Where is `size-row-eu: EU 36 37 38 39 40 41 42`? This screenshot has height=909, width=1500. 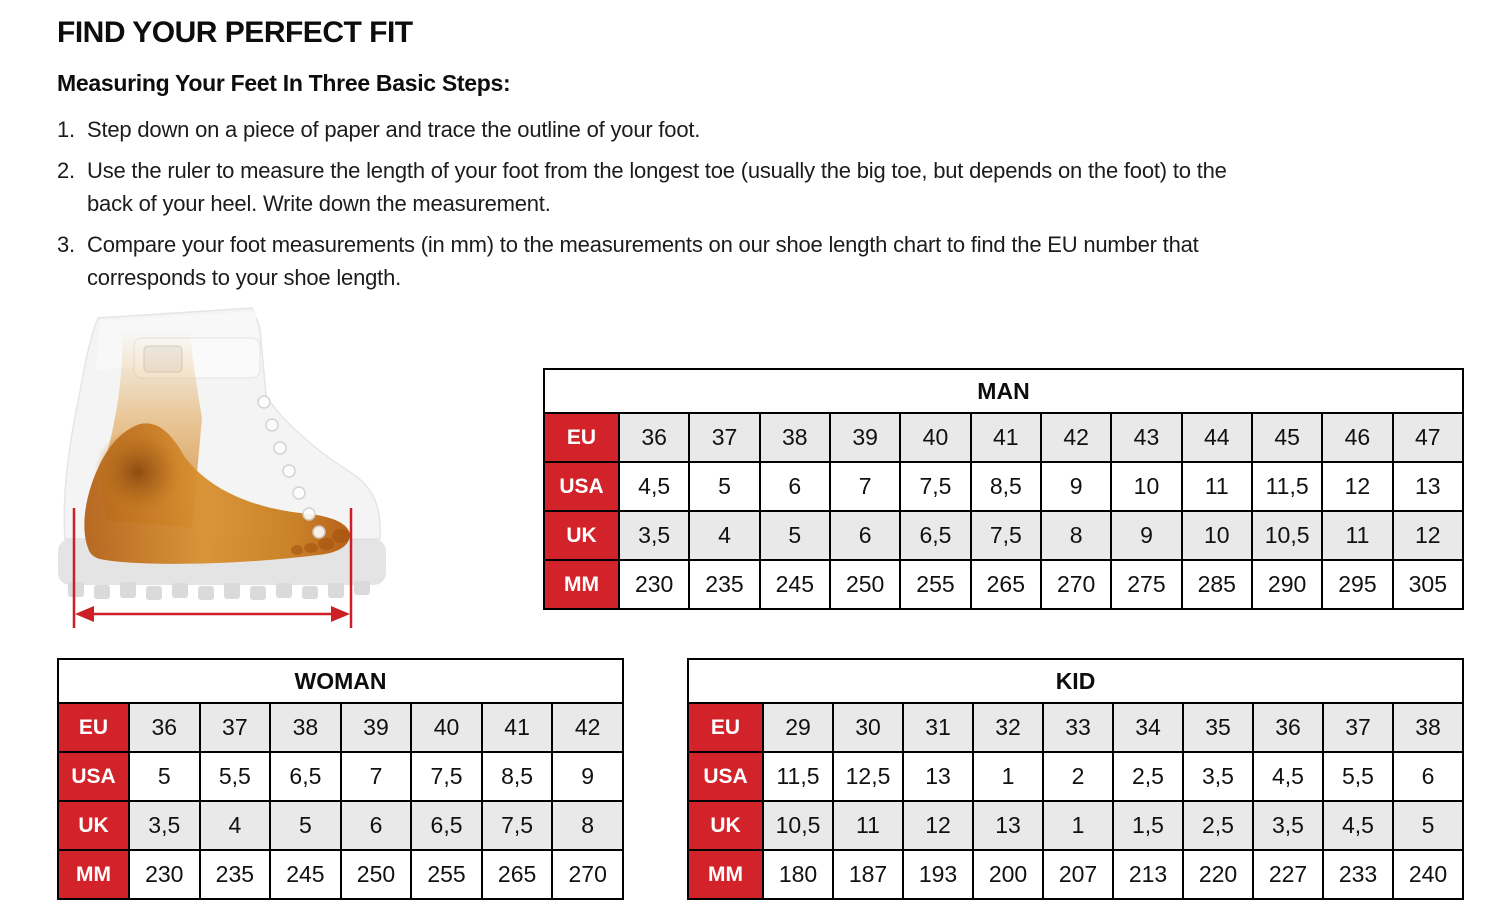
size-row-eu: EU 36 37 38 39 40 41 42 is located at coordinates (340, 727).